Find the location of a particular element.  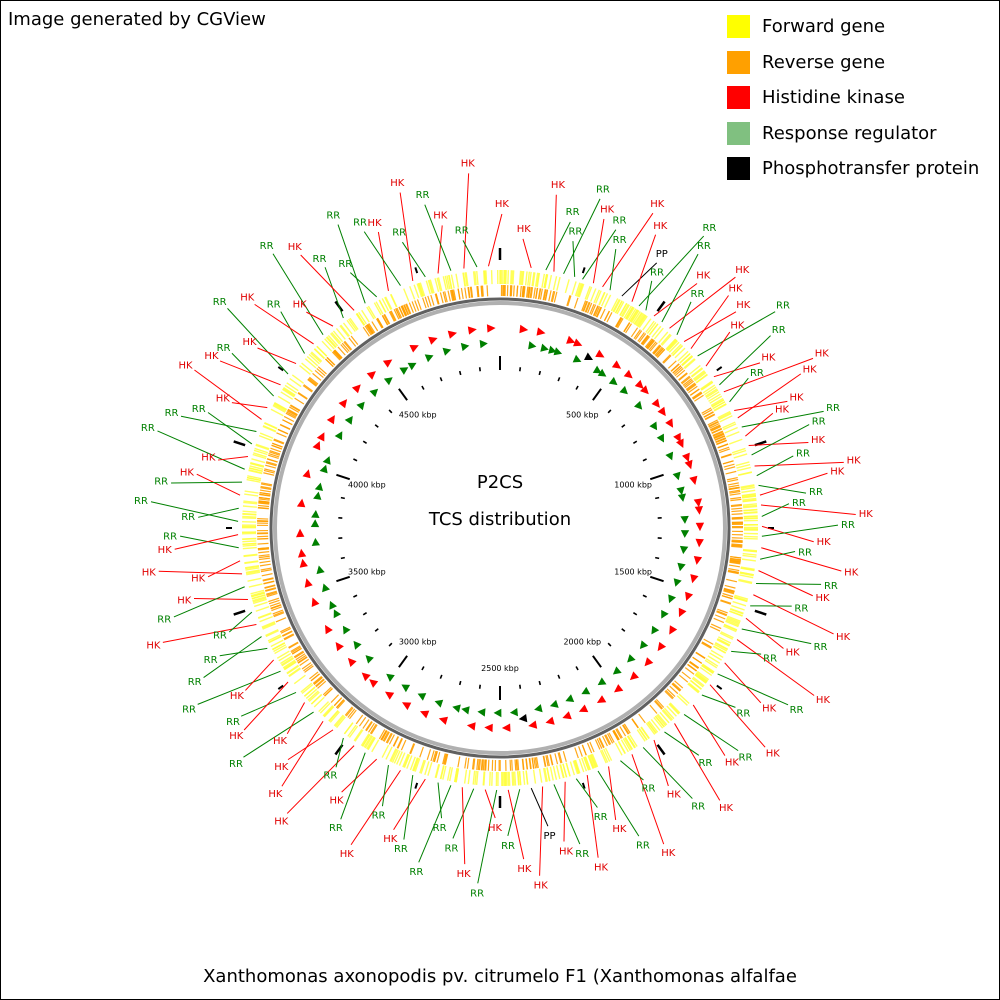

ruler-label: 3000 kbp is located at coordinates (418, 641).